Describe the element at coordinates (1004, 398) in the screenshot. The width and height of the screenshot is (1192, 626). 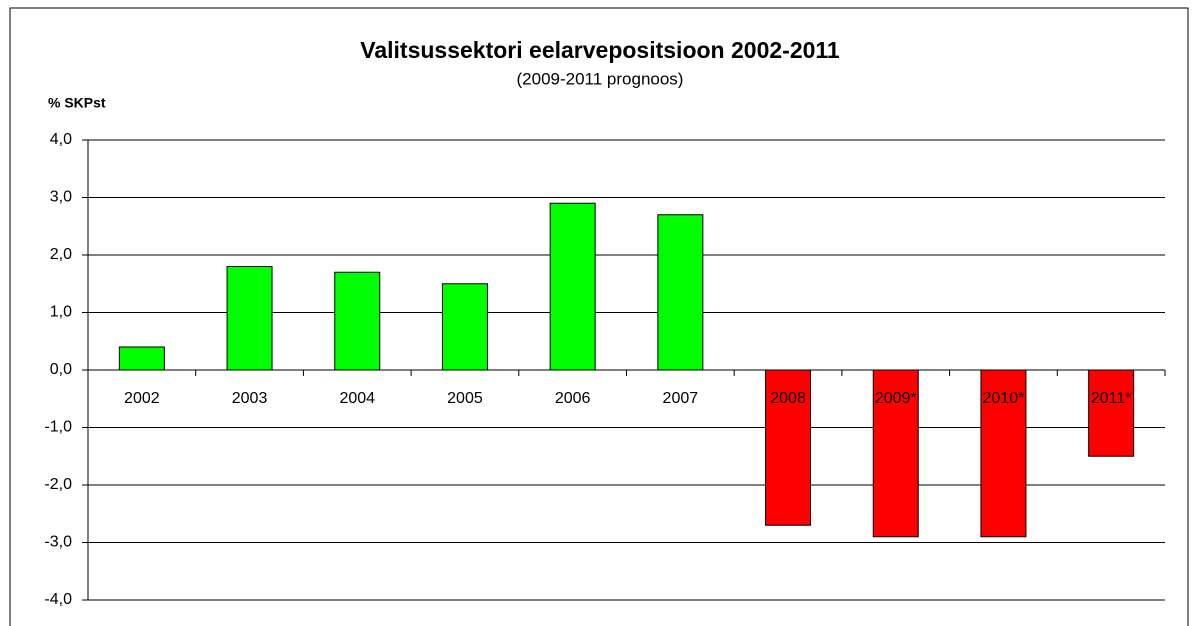
I see `x-tick-label: 2010*` at that location.